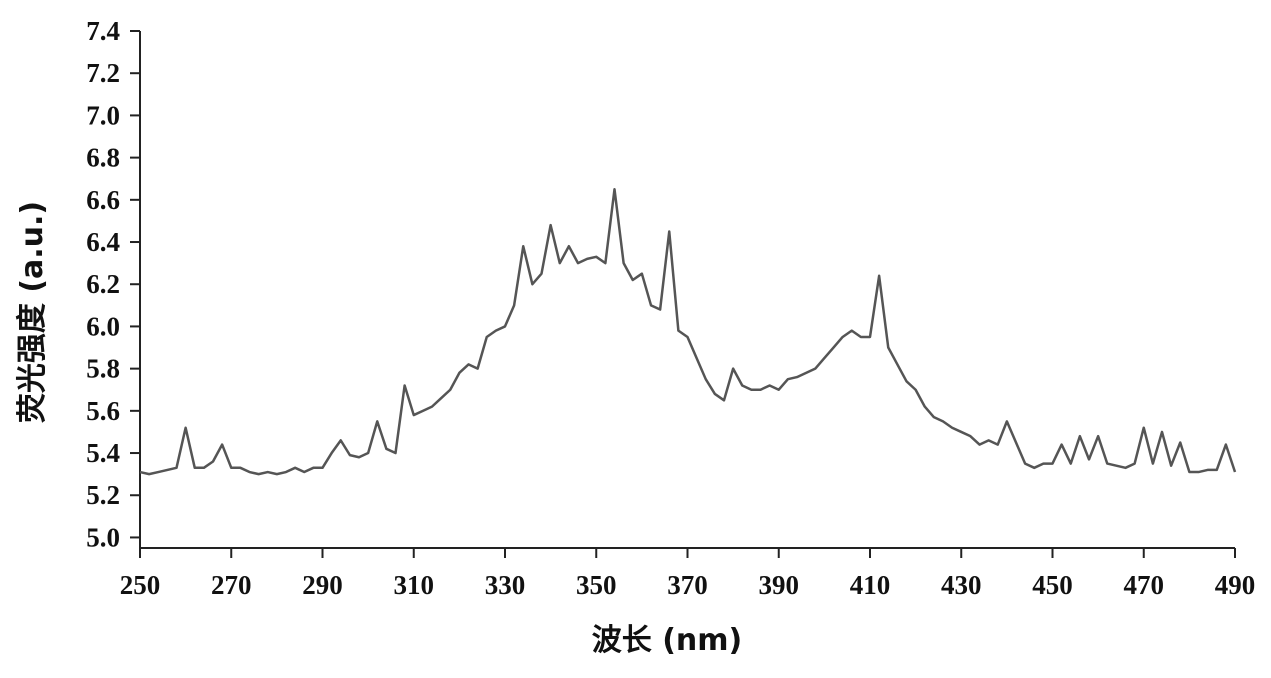 This screenshot has width=1271, height=678. What do you see at coordinates (231, 585) in the screenshot?
I see `x-tick-label: 270` at bounding box center [231, 585].